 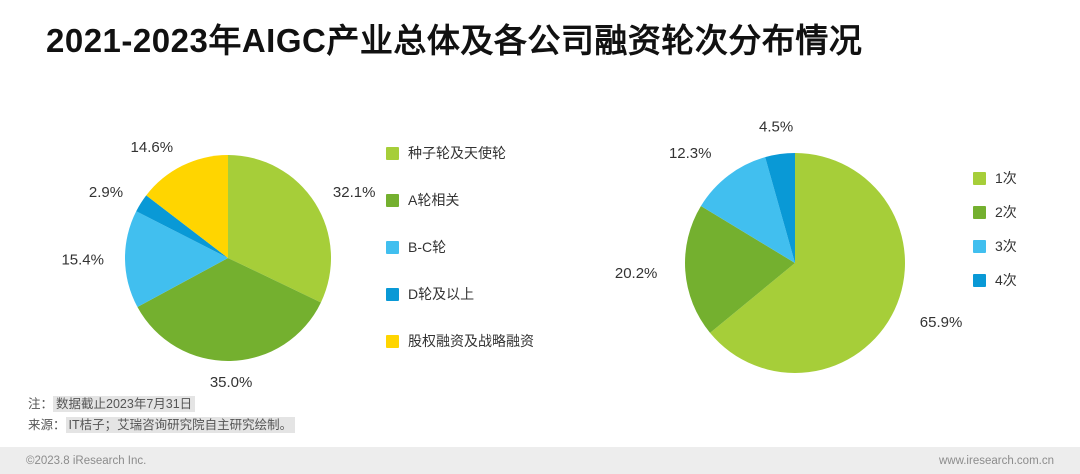 I want to click on legend-label: D轮及以上, so click(x=441, y=294).